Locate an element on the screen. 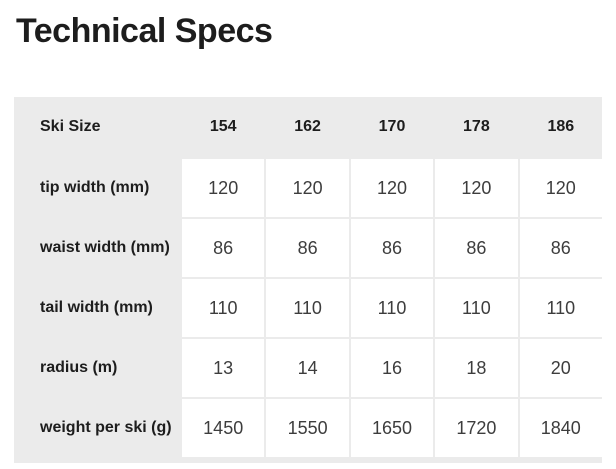  spec-value-cell: 18 is located at coordinates (476, 368).